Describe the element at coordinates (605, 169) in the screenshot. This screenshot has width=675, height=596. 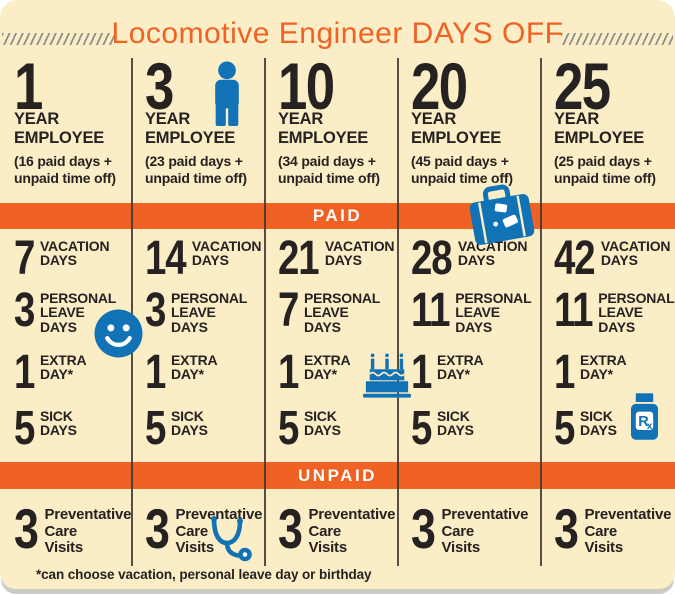
I see `paid-days-summary: (25 paid days + unpaid time off)` at that location.